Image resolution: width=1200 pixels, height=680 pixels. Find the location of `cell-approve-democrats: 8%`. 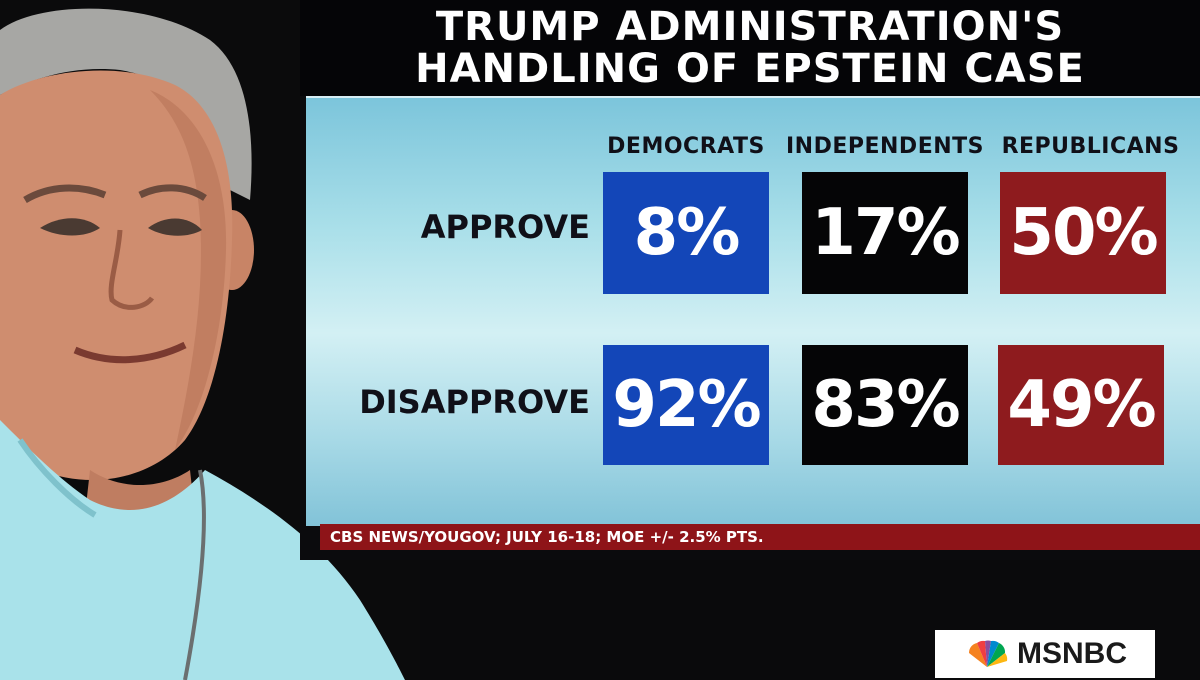

cell-approve-democrats: 8% is located at coordinates (686, 233).